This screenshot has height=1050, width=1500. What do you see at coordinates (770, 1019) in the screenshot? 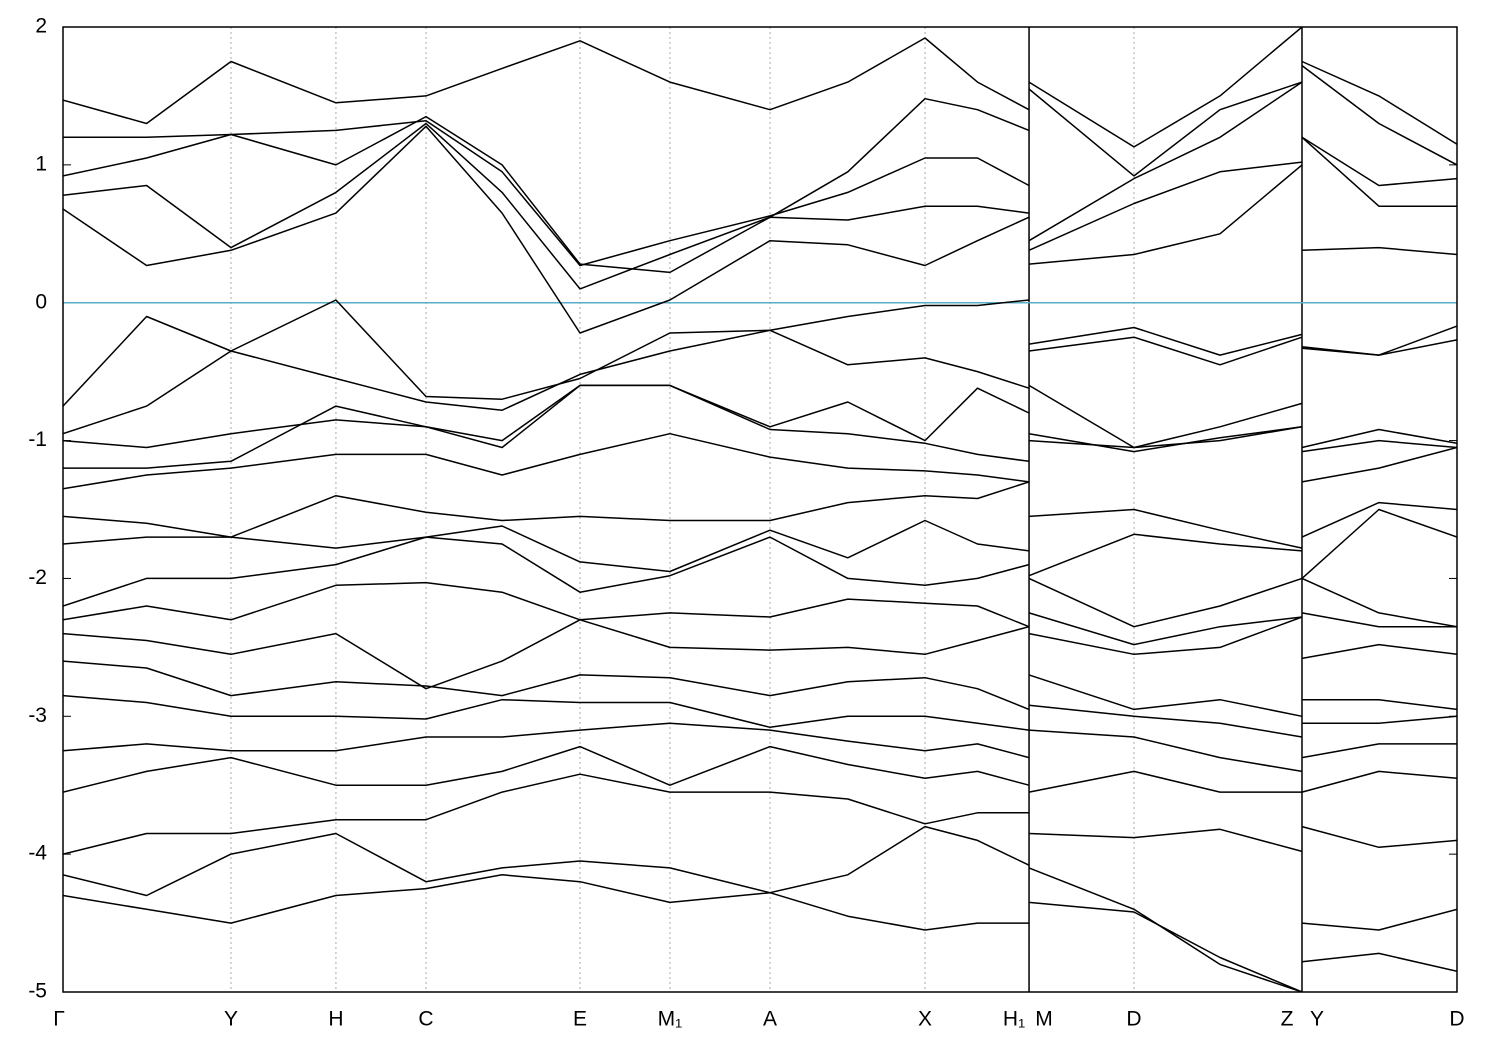
I see `x-tick-label: A` at bounding box center [770, 1019].